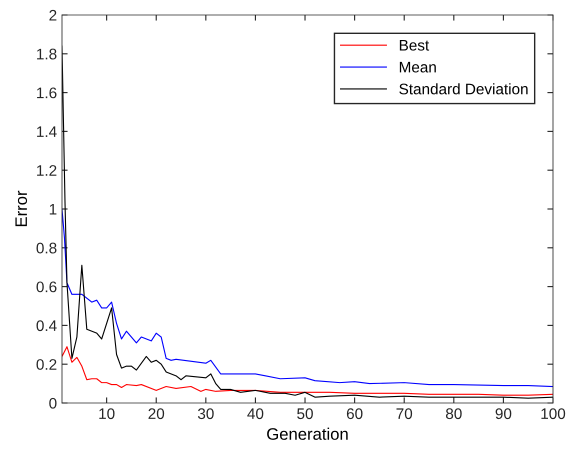 This screenshot has height=451, width=567. I want to click on x-tick-label: 100, so click(553, 414).